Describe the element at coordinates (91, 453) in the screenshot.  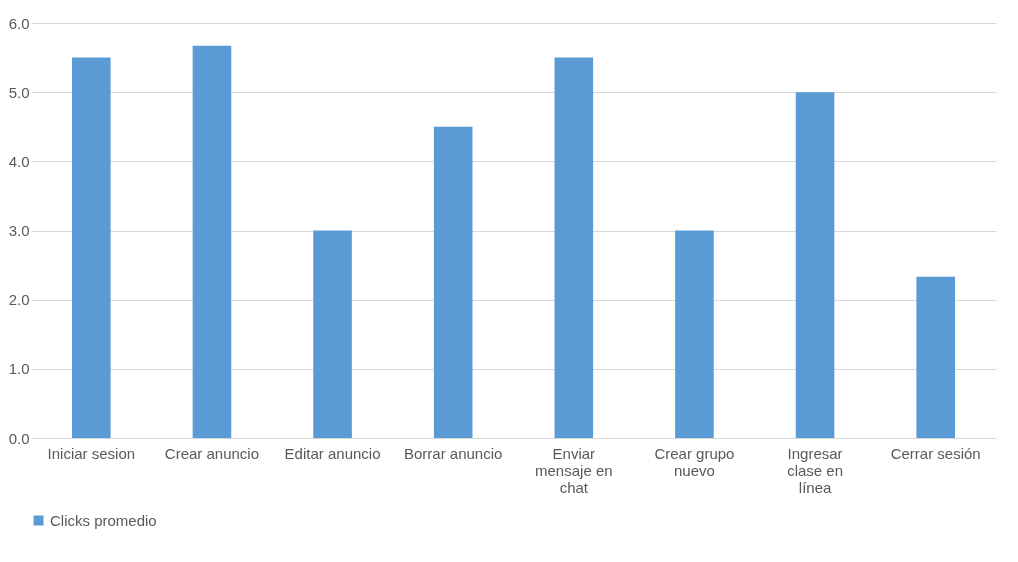
I see `x-tick-label: Iniciar sesion` at that location.